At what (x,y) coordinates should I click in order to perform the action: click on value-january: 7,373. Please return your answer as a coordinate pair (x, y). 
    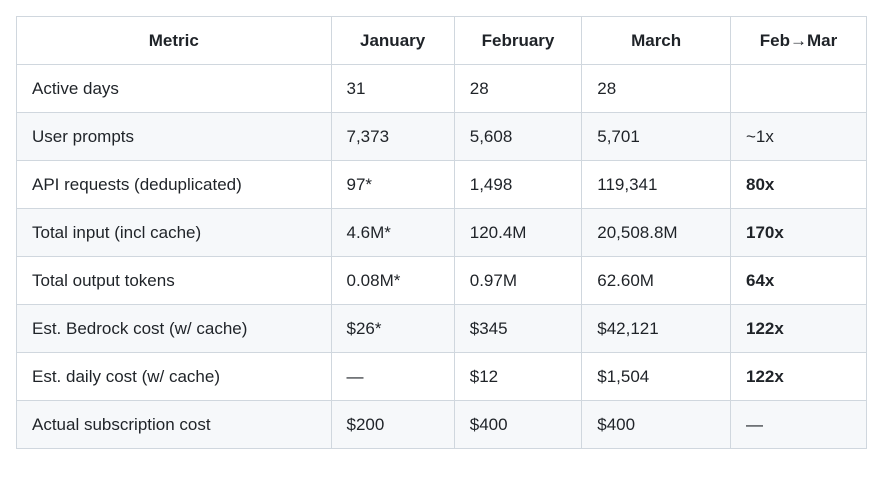
    Looking at the image, I should click on (392, 136).